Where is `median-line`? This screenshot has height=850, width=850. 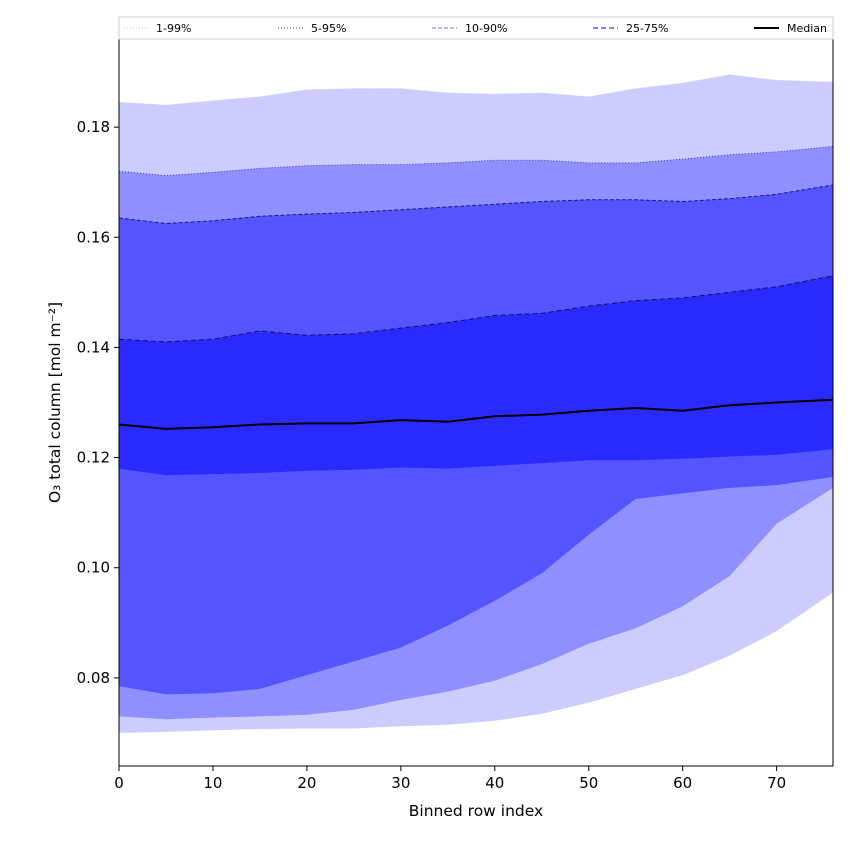
median-line is located at coordinates (476, 414).